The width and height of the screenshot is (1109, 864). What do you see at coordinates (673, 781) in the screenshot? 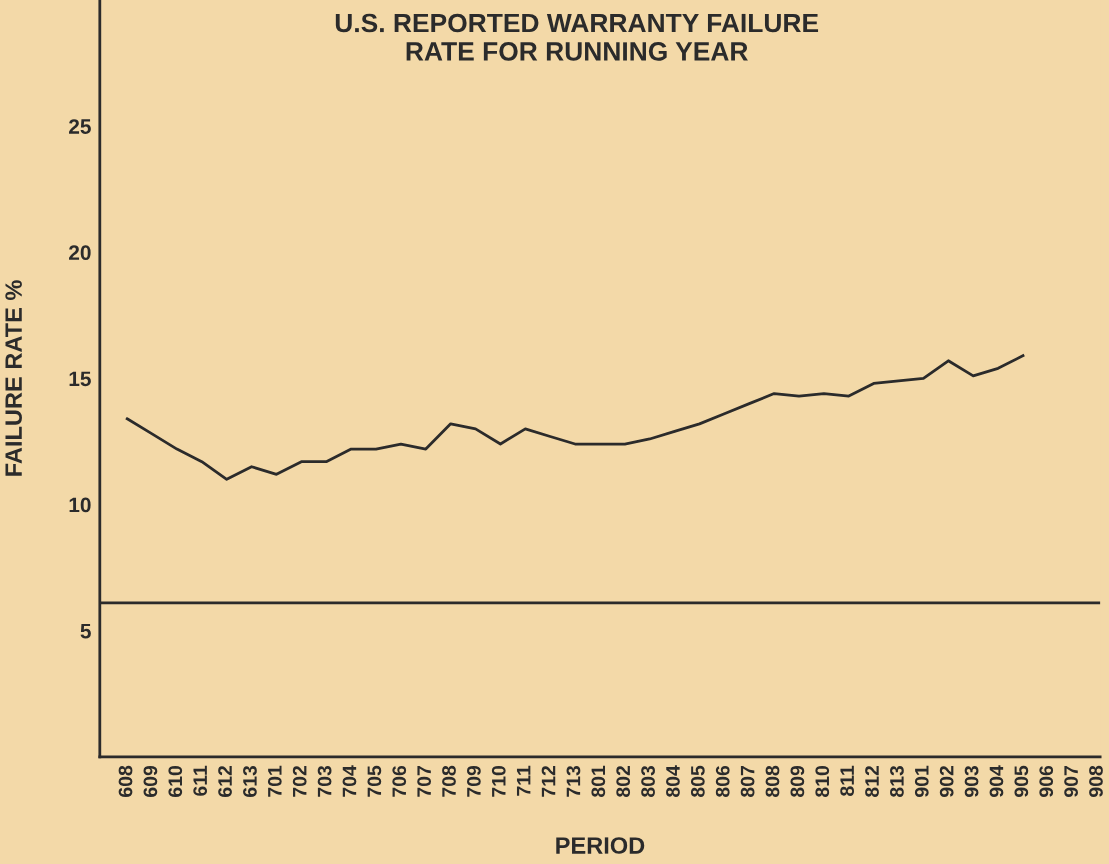
I see `x-tick-label: 804` at bounding box center [673, 781].